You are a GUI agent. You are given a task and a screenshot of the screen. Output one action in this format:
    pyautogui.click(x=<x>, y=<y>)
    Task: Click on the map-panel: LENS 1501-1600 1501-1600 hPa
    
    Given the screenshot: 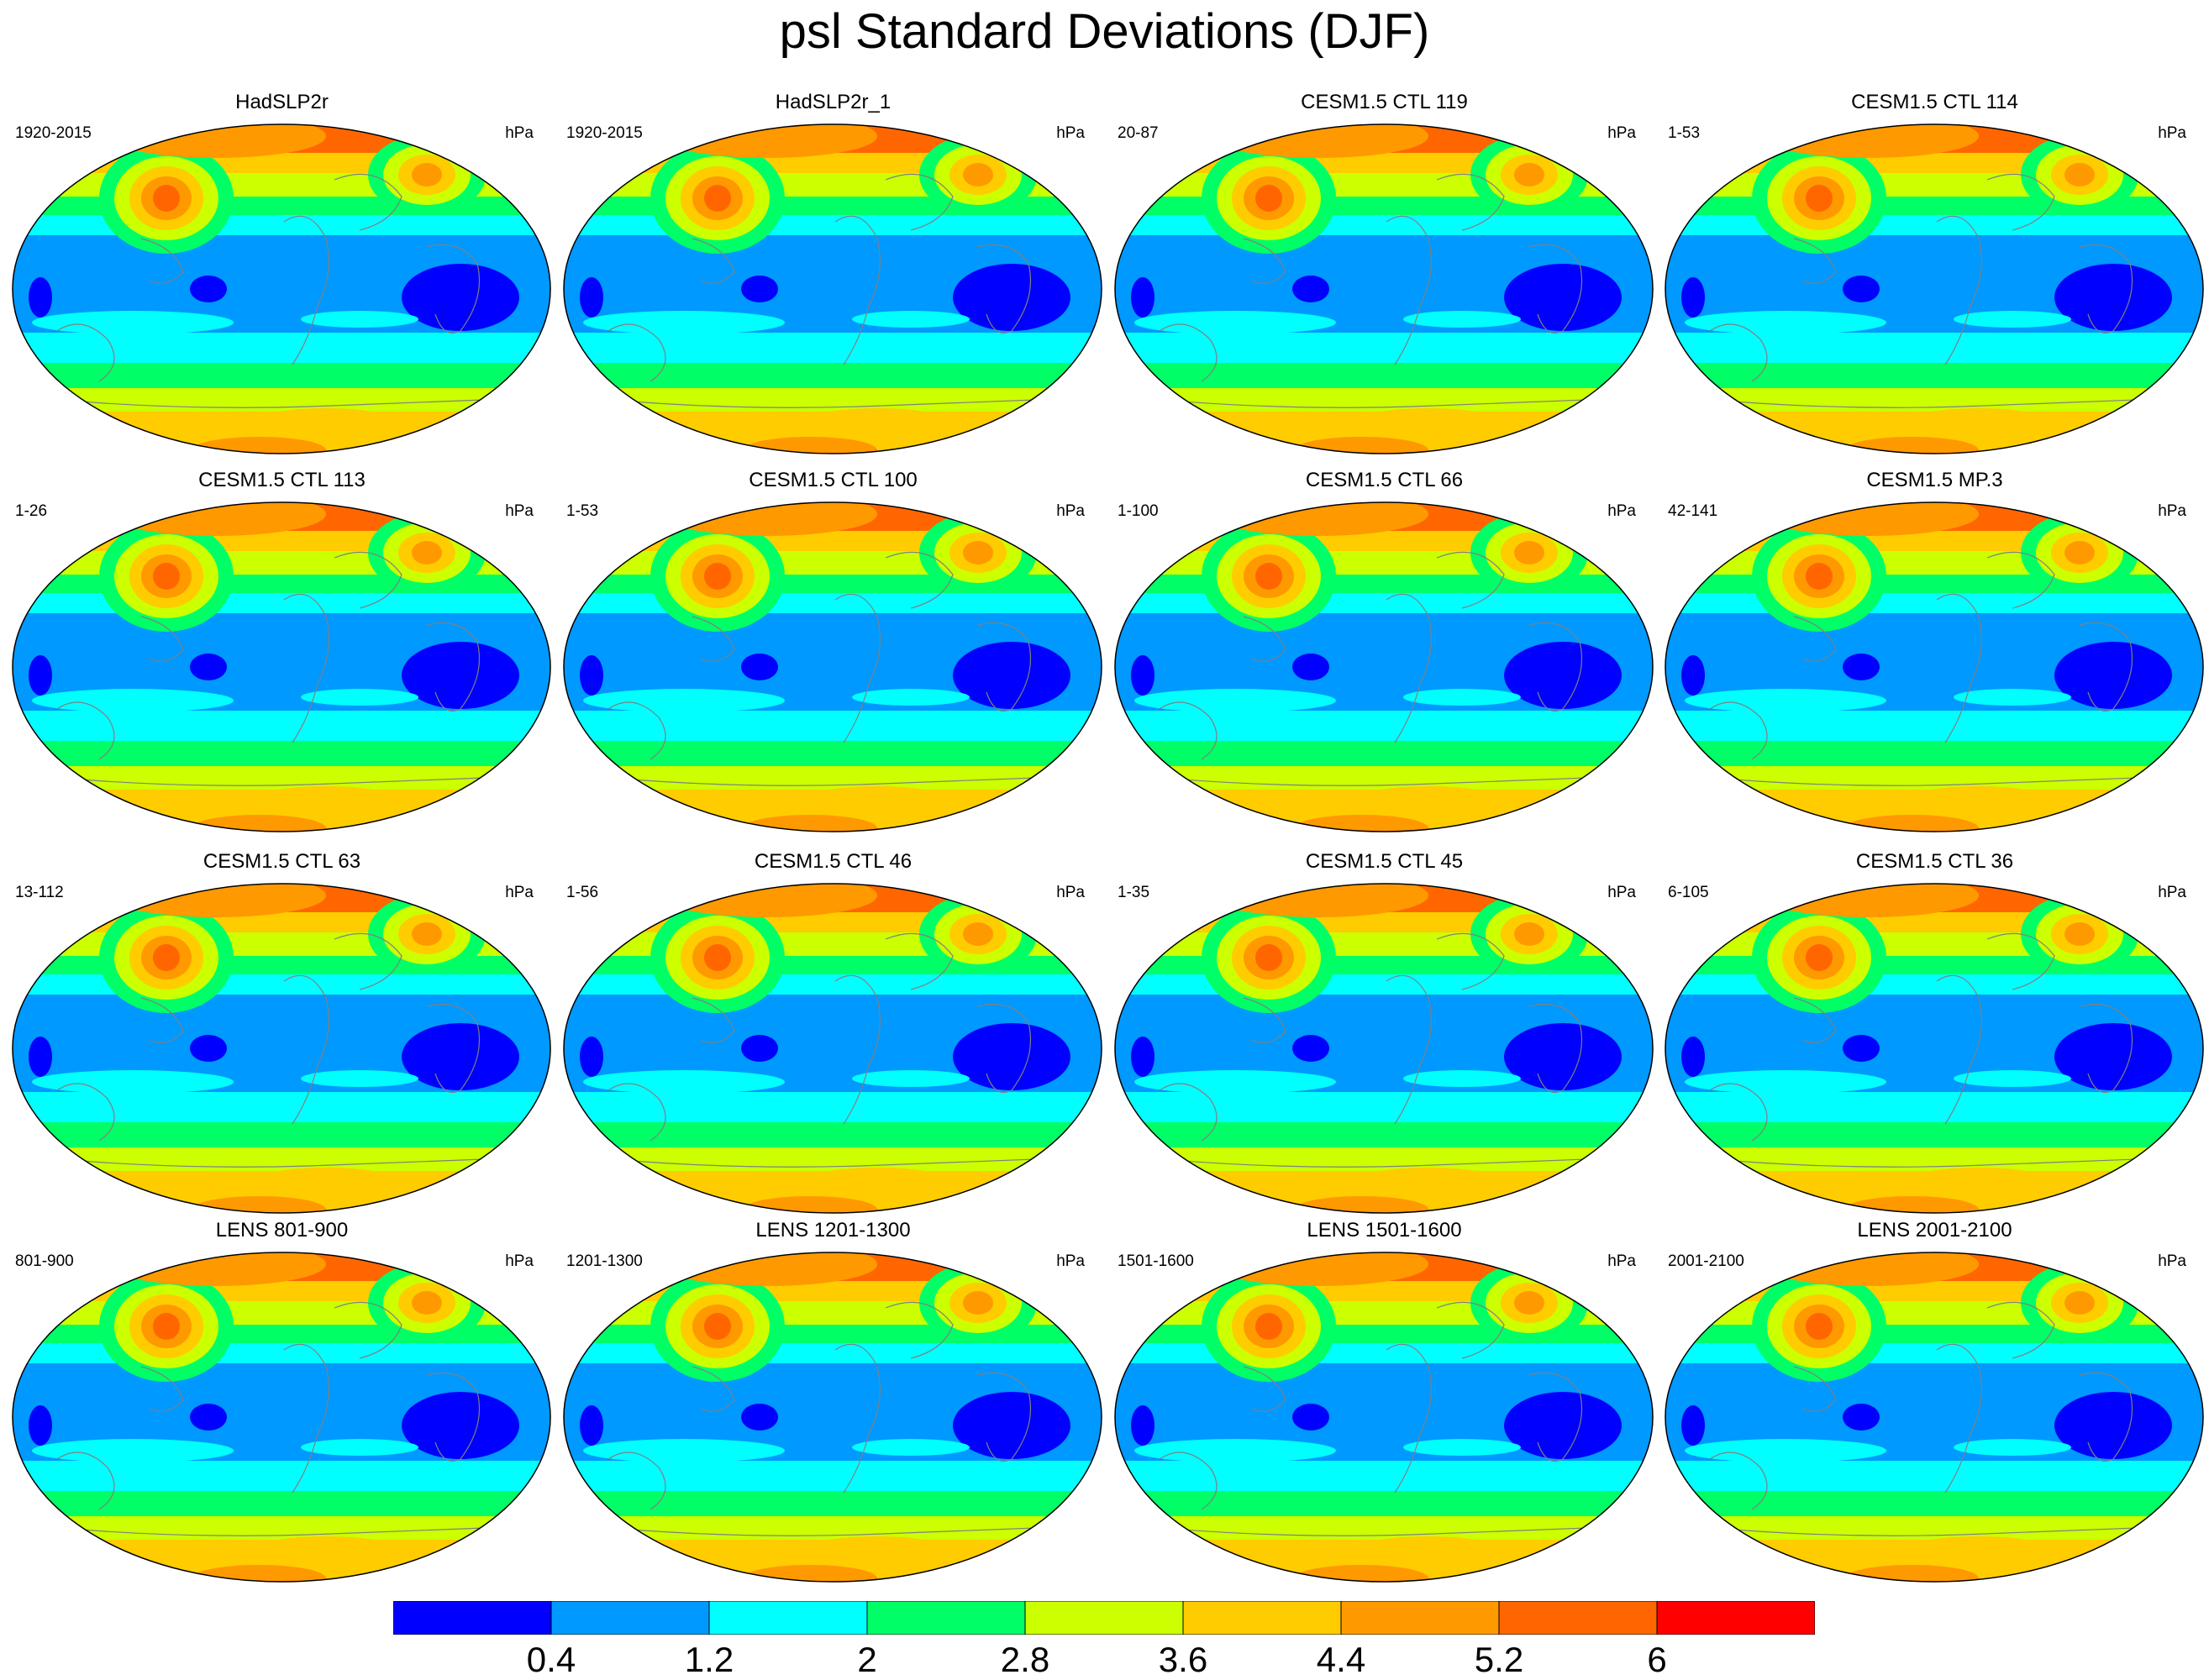 What is the action you would take?
    pyautogui.click(x=1384, y=1412)
    